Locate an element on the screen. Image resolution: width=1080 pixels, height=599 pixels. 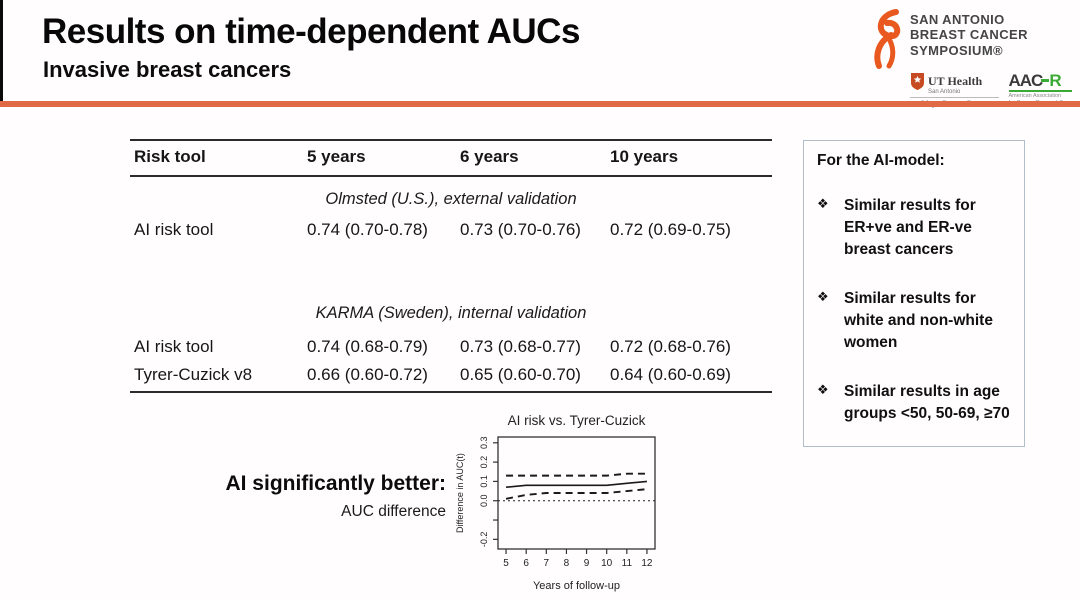
cell-value: 0.74 (0.68-0.79) is located at coordinates (367, 346).